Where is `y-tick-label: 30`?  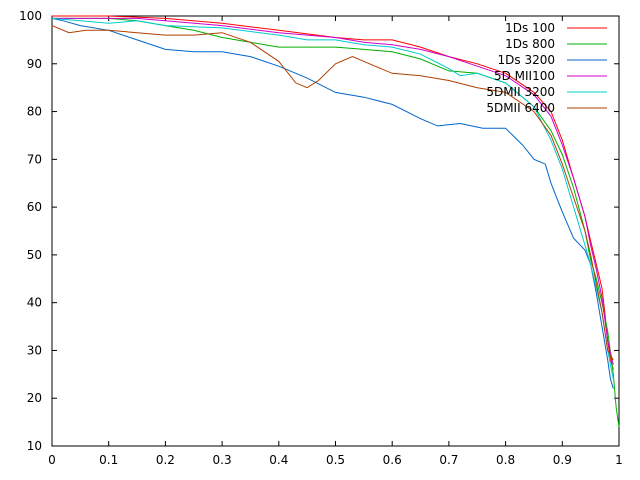
y-tick-label: 30 is located at coordinates (34, 350).